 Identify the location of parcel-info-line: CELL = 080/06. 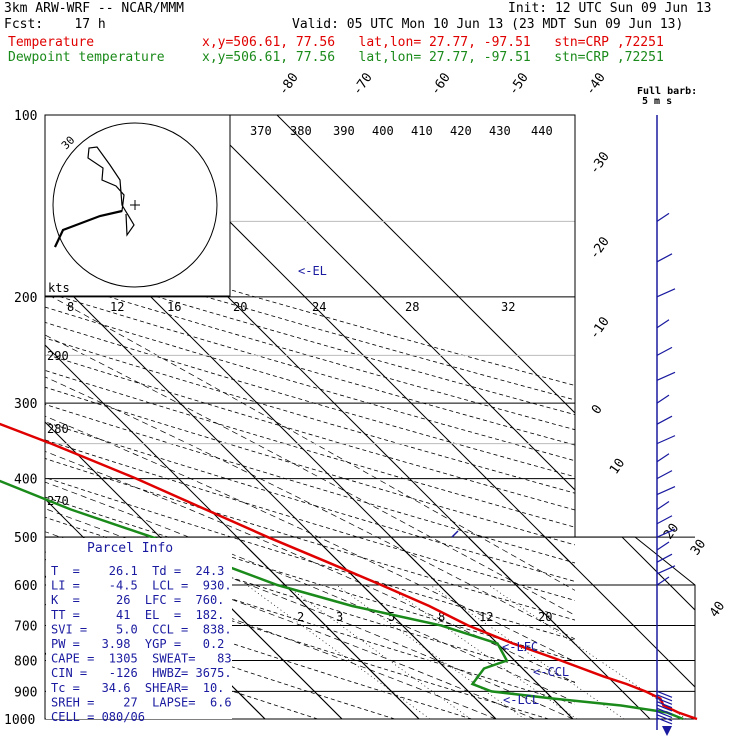
(98, 717).